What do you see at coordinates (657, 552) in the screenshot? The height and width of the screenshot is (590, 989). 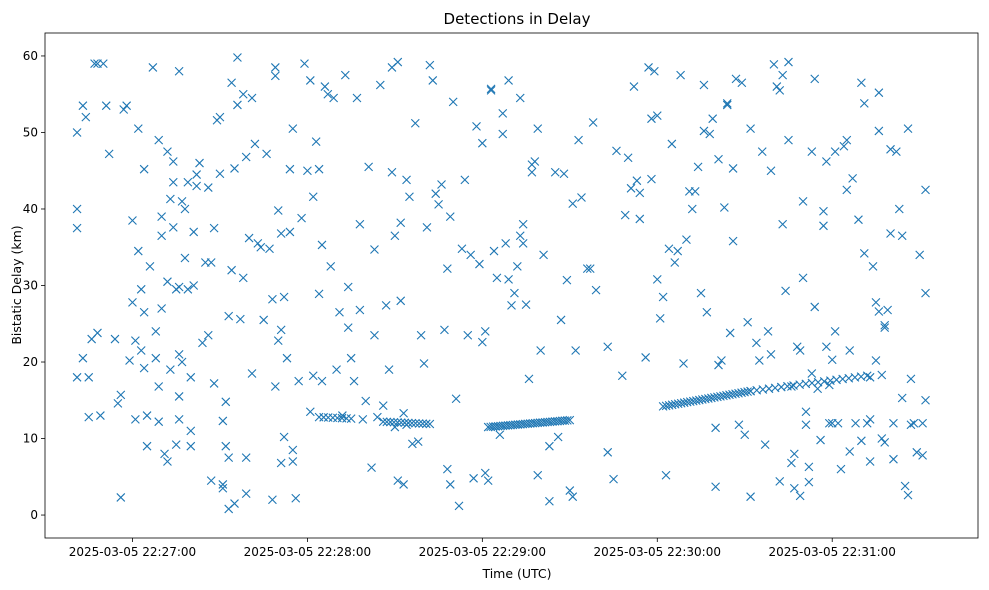 I see `x-tick-label: 2025-03-05 22:30:00` at bounding box center [657, 552].